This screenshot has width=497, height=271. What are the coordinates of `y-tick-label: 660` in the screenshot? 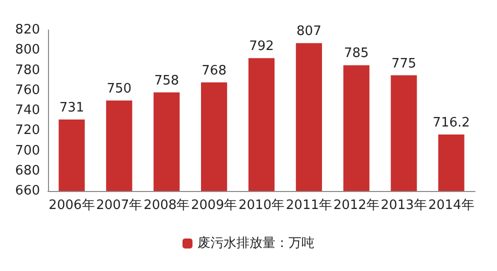 It's located at (27, 191).